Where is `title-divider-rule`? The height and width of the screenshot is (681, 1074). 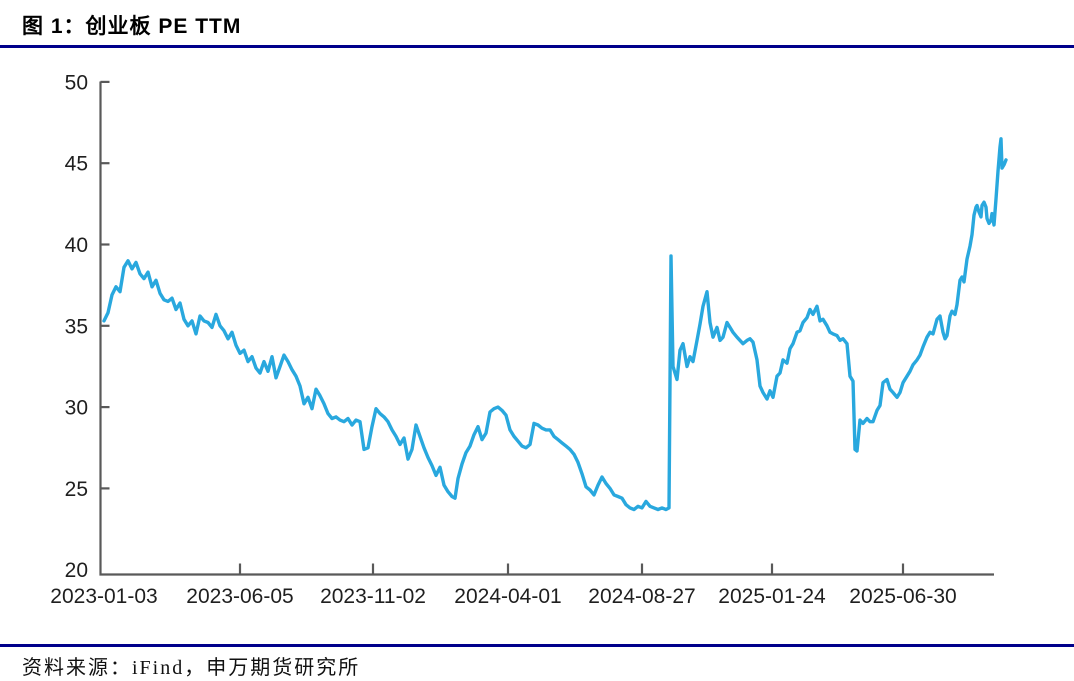
title-divider-rule is located at coordinates (537, 46).